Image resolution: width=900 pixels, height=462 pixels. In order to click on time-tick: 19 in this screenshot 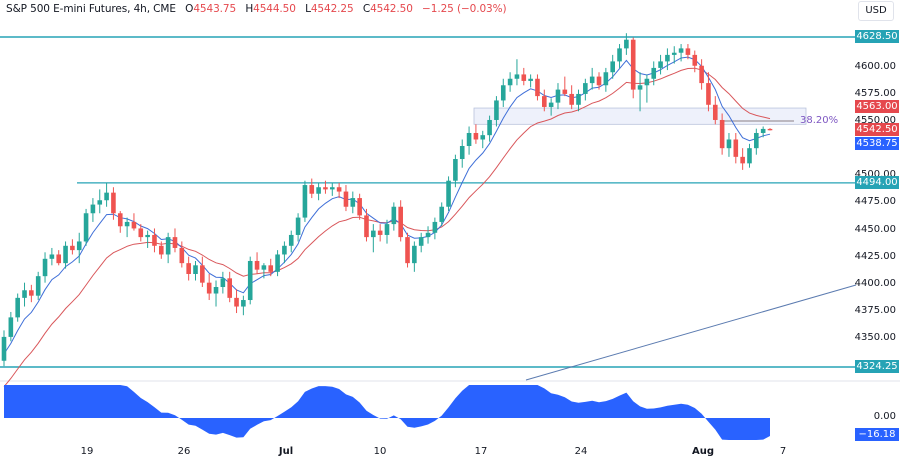, I will do `click(87, 451)`.